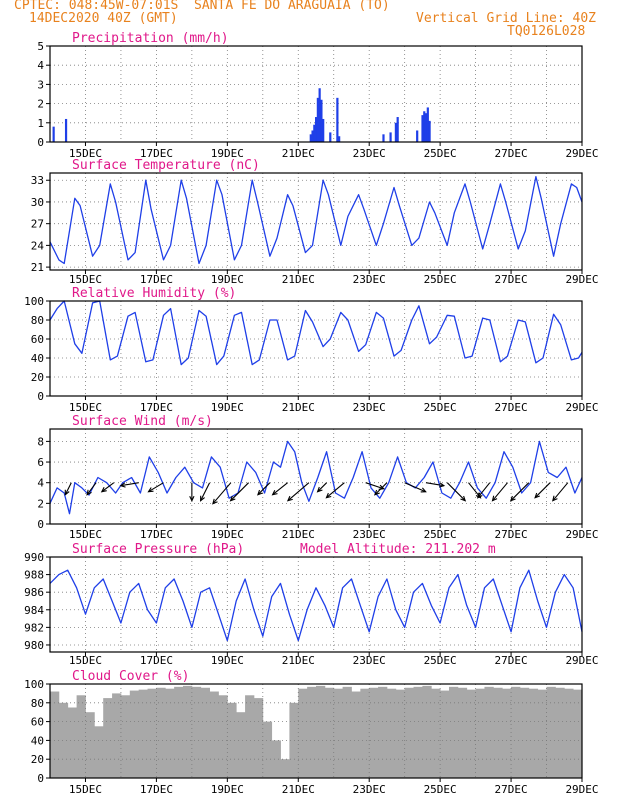  What do you see at coordinates (37, 377) in the screenshot?
I see `rh-ytick-label: 20` at bounding box center [37, 377].